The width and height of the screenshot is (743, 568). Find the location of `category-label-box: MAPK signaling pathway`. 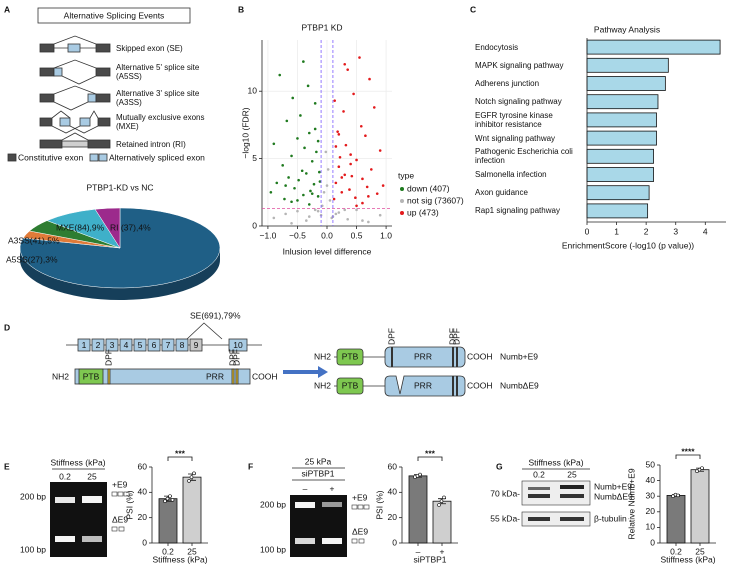

category-label-box: MAPK signaling pathway is located at coordinates (519, 65).